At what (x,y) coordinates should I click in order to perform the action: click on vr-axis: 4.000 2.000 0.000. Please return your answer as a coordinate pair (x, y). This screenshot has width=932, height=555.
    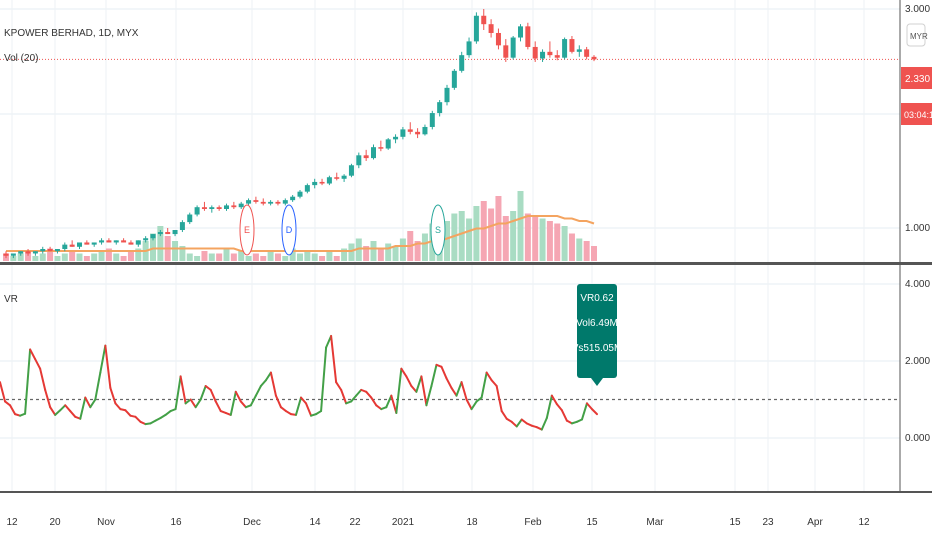
    Looking at the image, I should click on (917, 361).